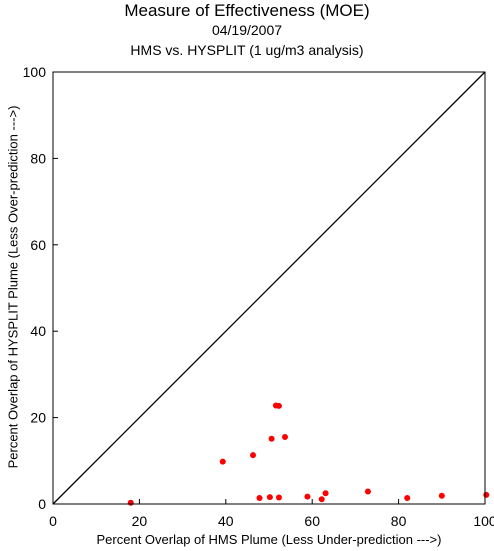 The height and width of the screenshot is (551, 494). I want to click on chart-date: 04/19/2007, so click(247, 30).